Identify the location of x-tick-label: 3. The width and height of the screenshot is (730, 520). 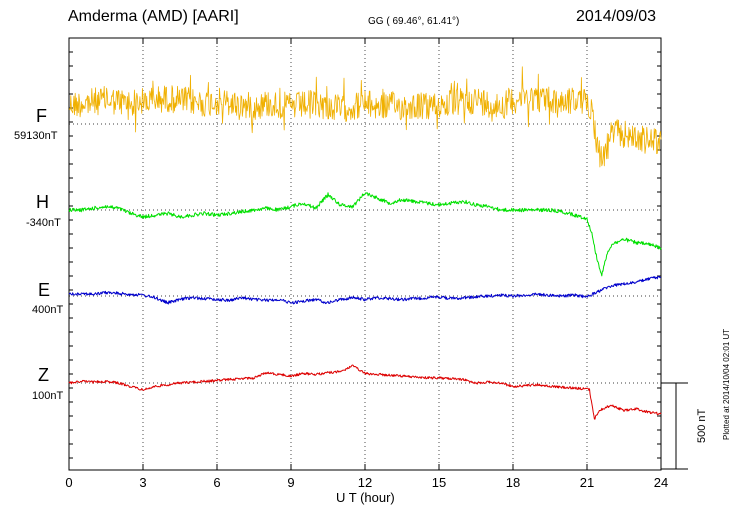
(142, 482).